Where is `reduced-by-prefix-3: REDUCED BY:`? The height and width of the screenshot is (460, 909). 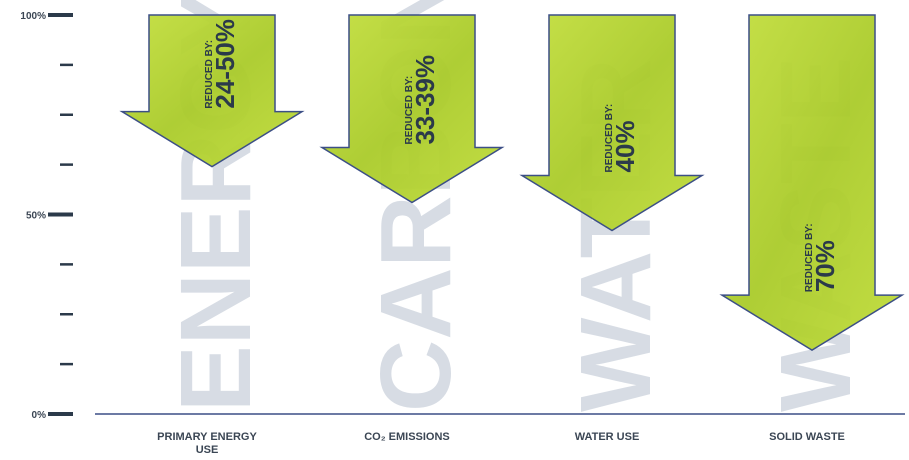
reduced-by-prefix-3: REDUCED BY: is located at coordinates (609, 138).